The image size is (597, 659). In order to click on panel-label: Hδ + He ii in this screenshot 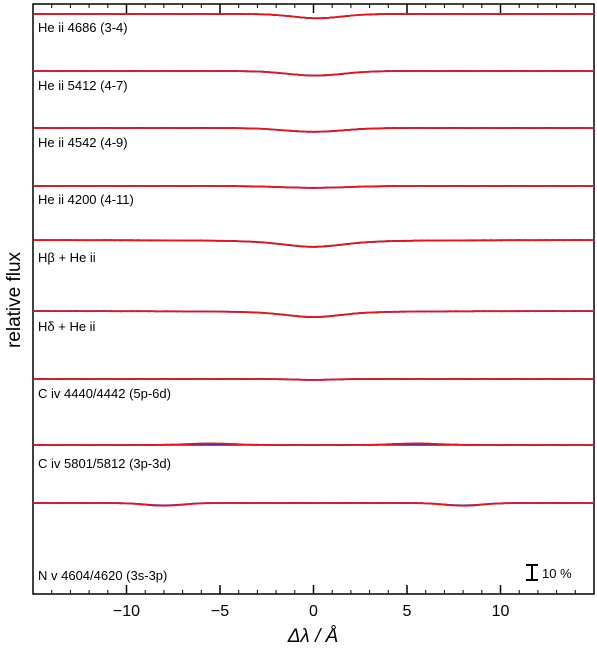, I will do `click(67, 326)`.